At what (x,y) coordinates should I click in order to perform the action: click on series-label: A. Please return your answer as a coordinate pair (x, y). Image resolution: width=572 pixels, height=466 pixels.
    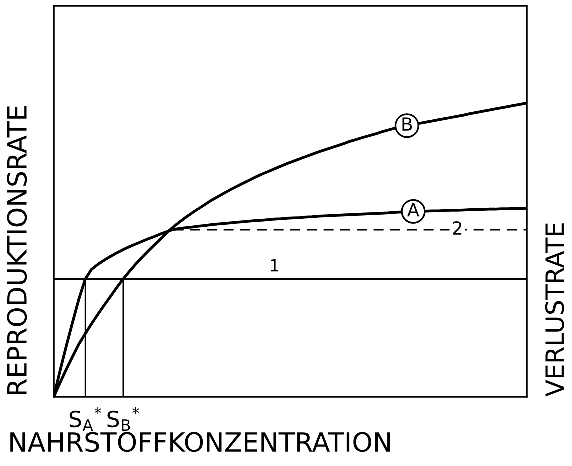
    Looking at the image, I should click on (413, 210).